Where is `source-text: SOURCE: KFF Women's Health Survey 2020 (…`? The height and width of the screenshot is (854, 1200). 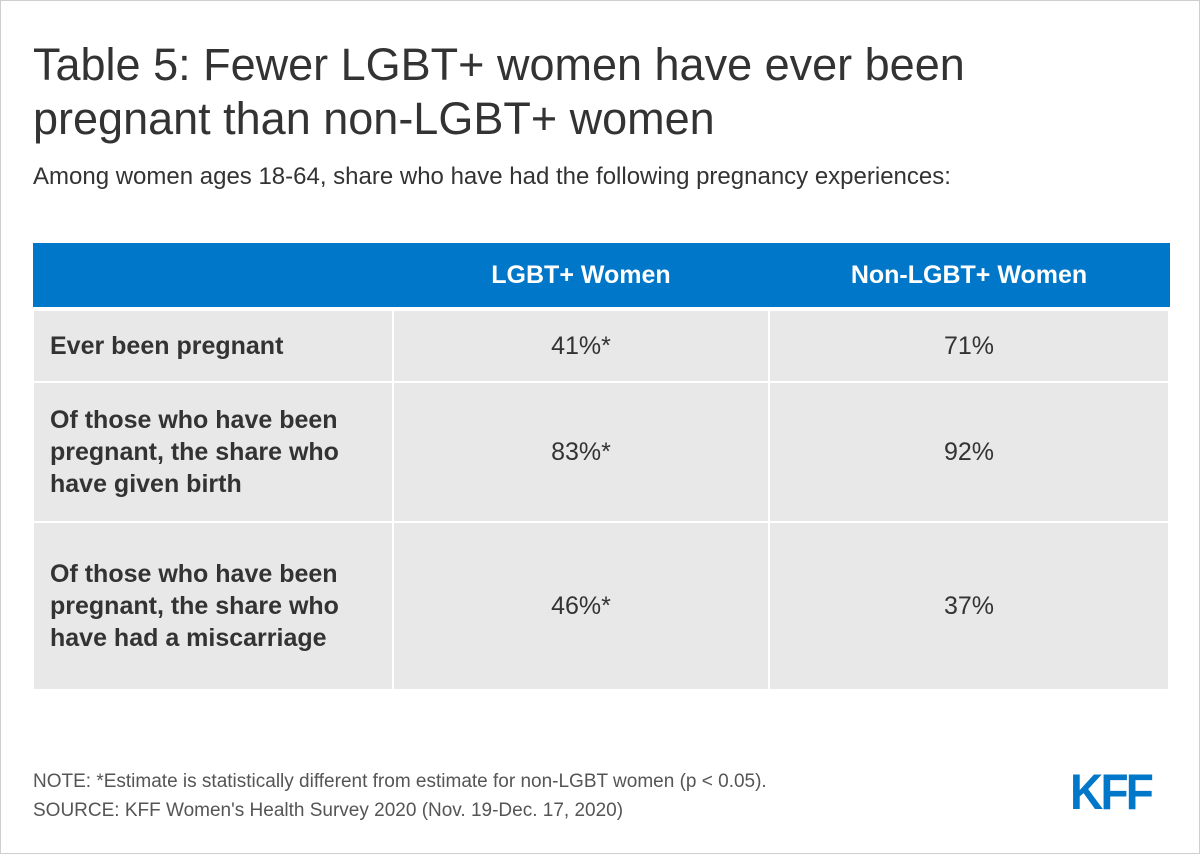
source-text: SOURCE: KFF Women's Health Survey 2020 (… is located at coordinates (328, 810).